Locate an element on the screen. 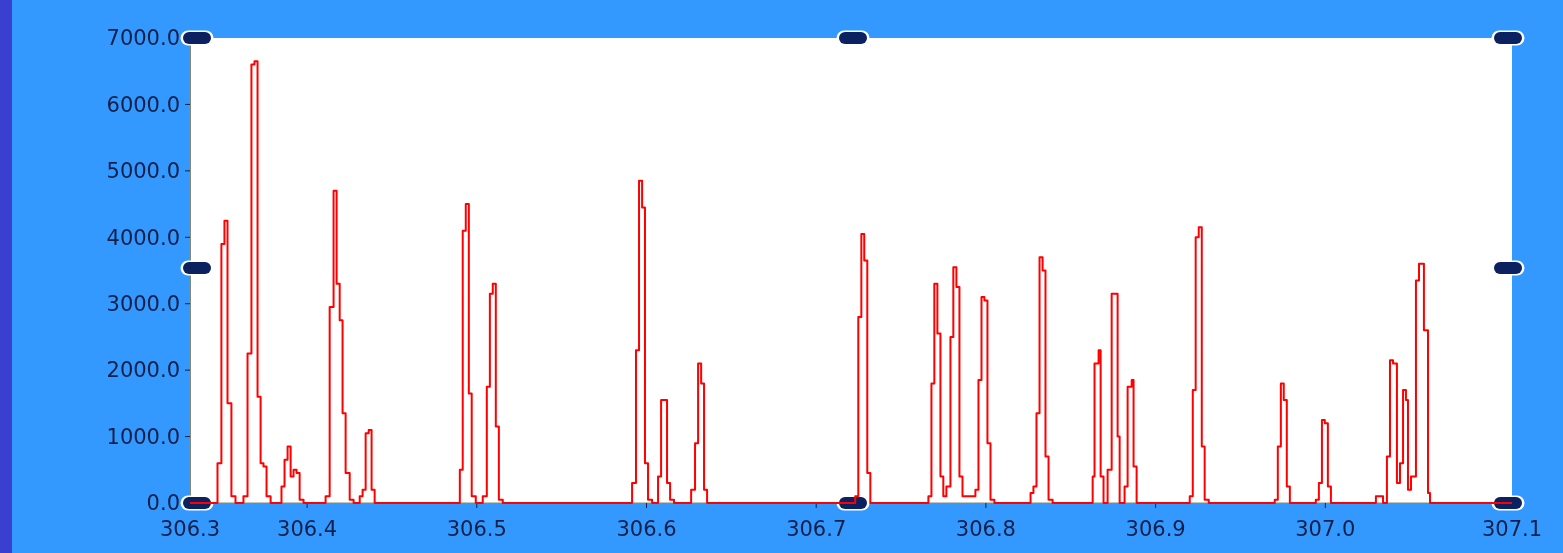 Image resolution: width=1563 pixels, height=553 pixels. y-tick-label: 0.0 is located at coordinates (163, 503).